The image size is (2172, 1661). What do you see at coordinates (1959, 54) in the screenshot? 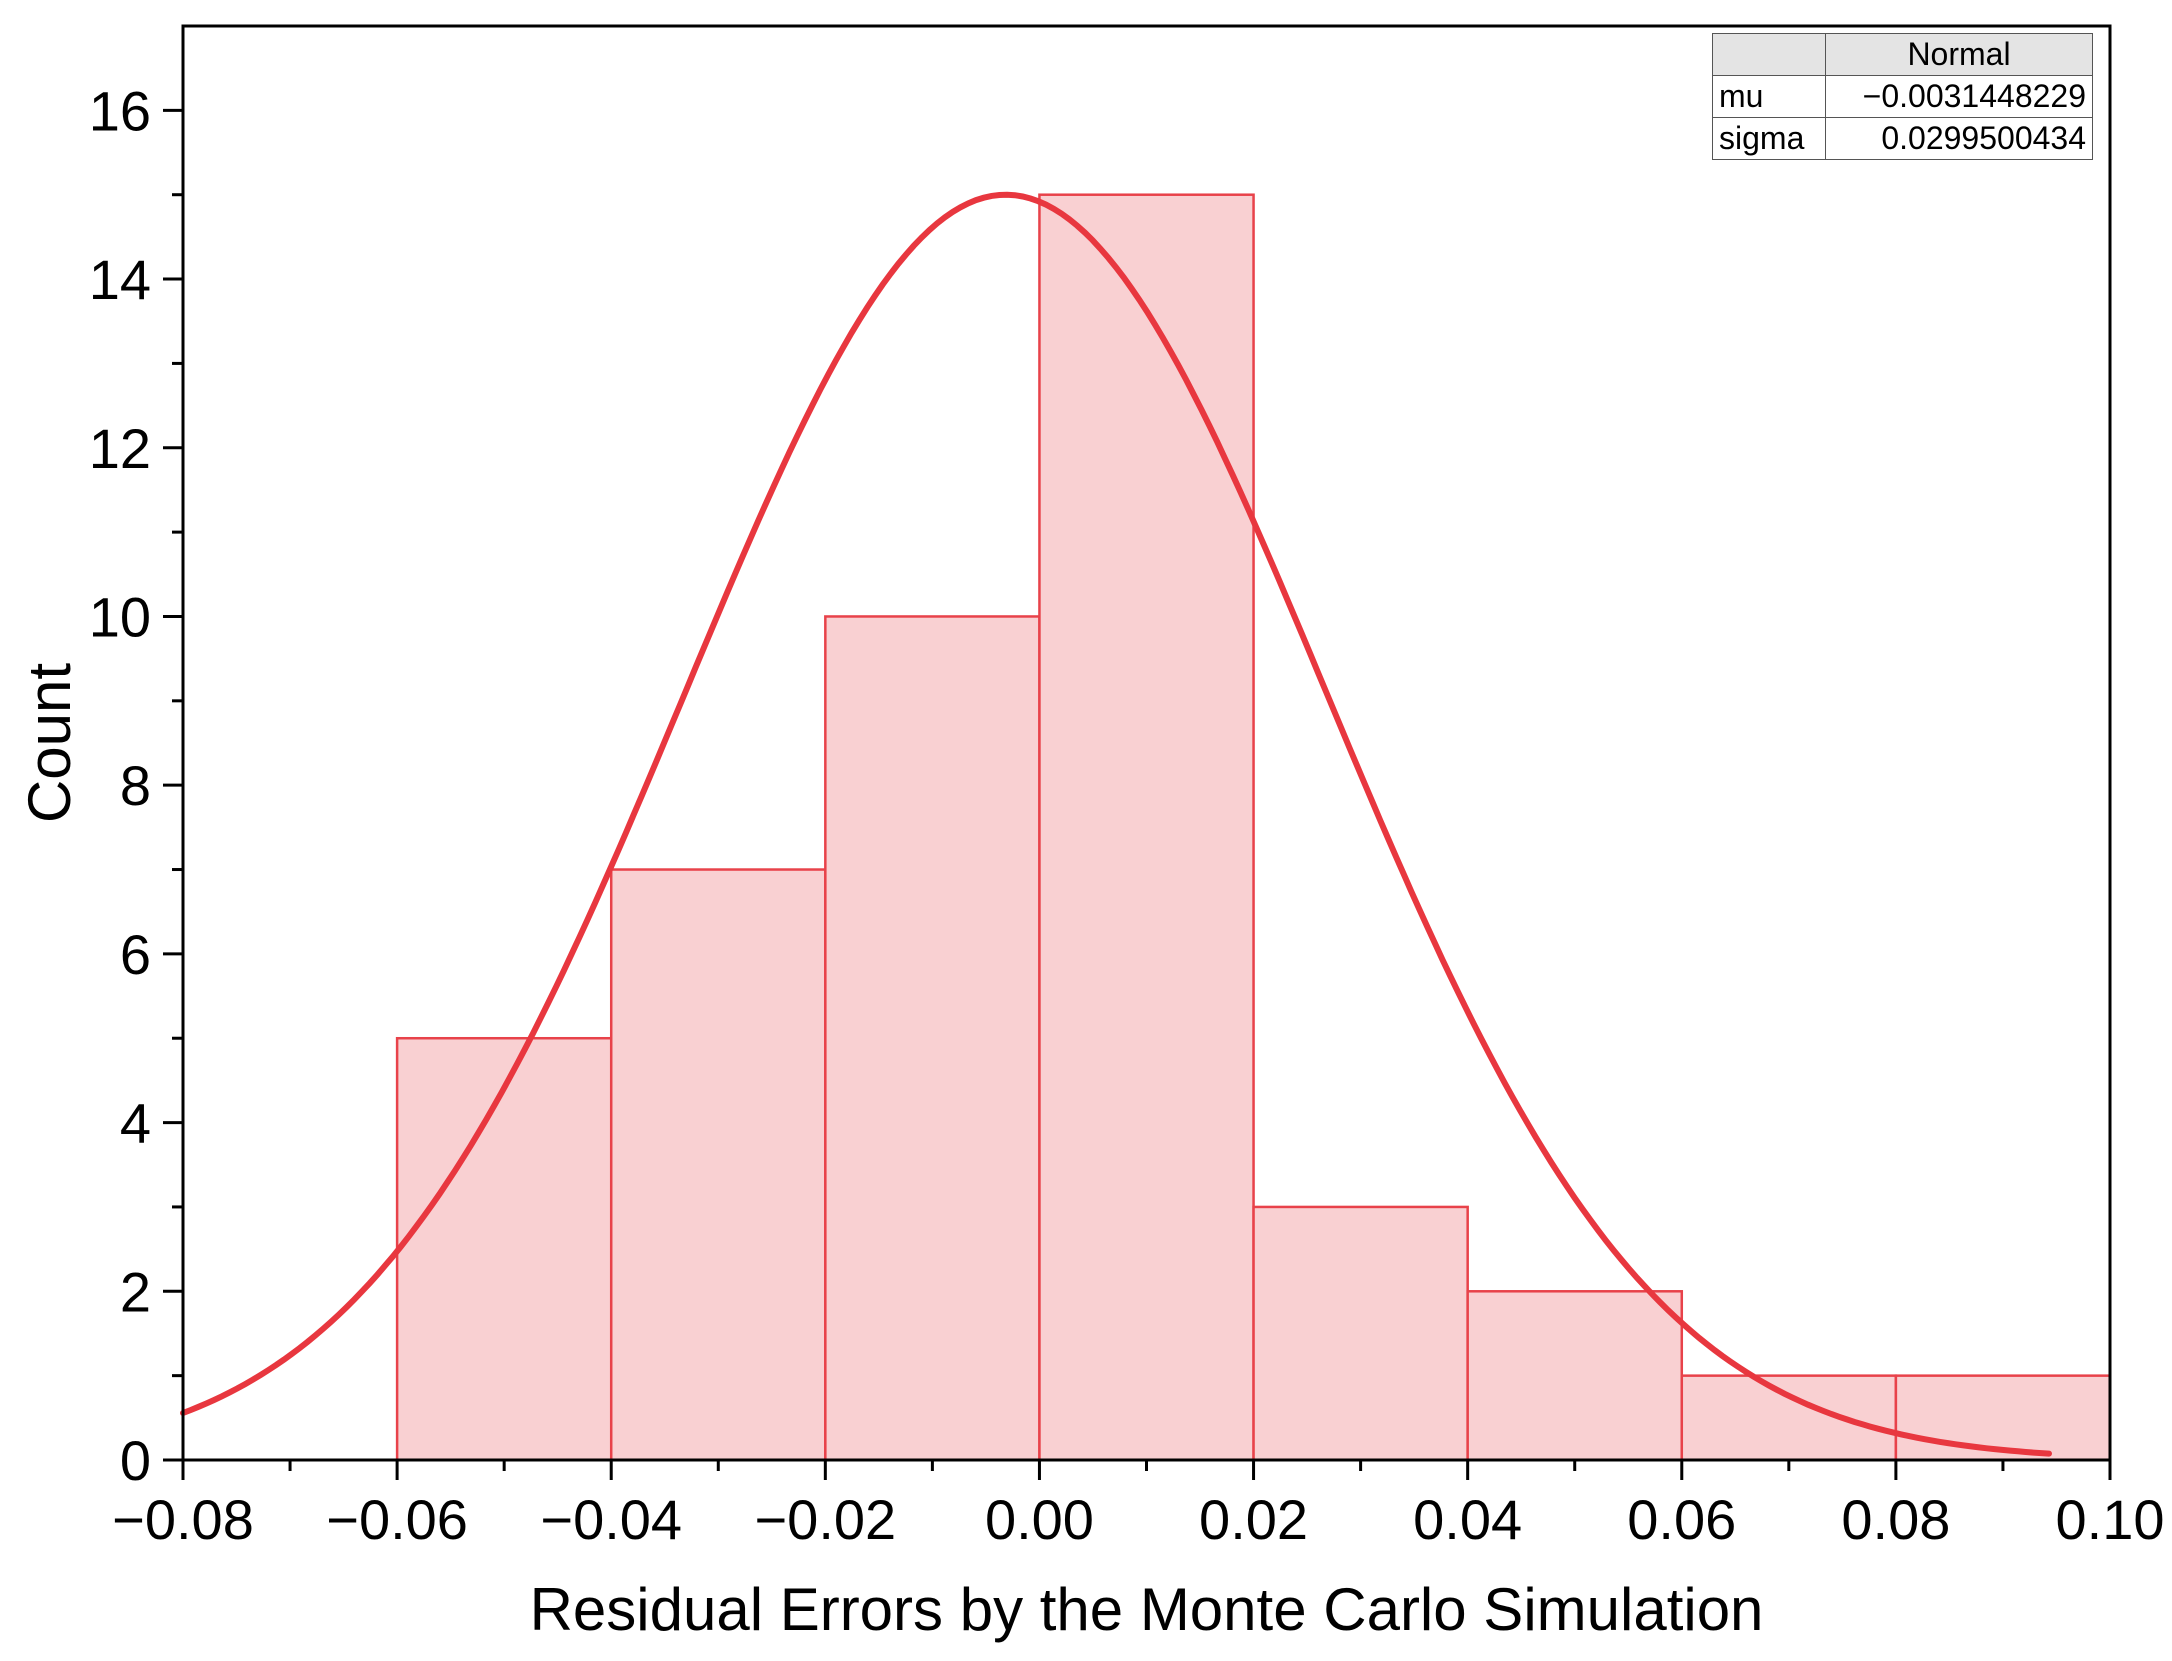
I see `fit-table-header-distribution: Normal` at bounding box center [1959, 54].